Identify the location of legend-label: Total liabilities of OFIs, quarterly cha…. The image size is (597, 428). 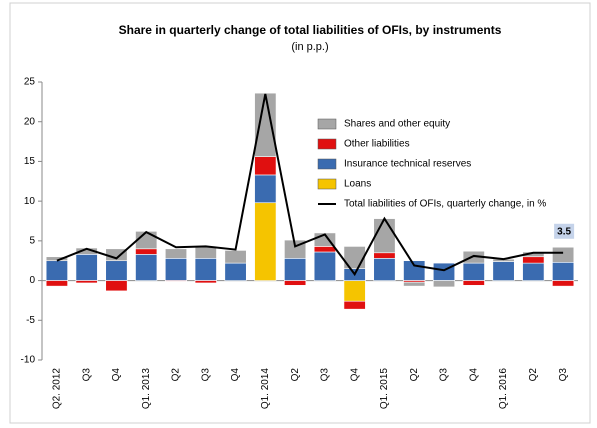
(445, 204).